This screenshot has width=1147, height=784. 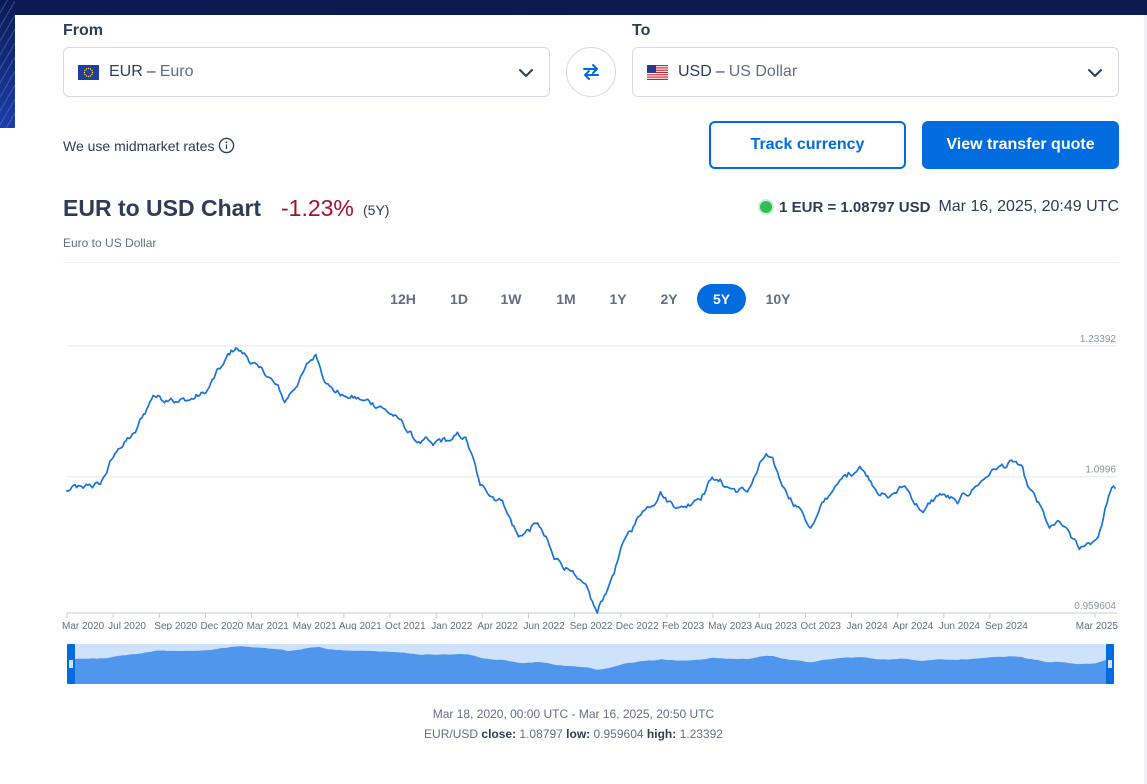 I want to click on track-currency-button: Track currency, so click(x=807, y=145).